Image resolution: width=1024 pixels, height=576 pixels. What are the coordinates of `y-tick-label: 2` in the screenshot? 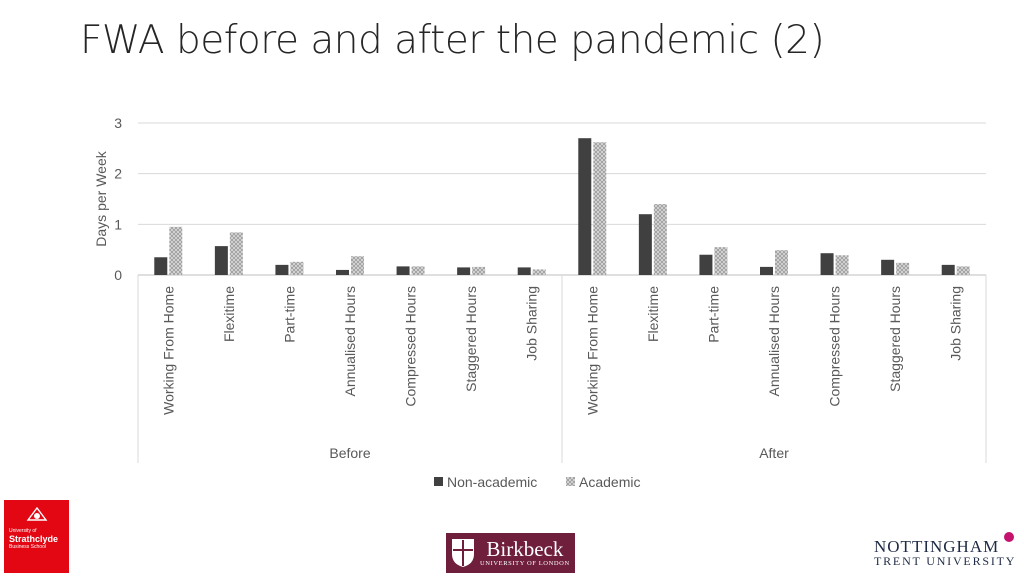 It's located at (118, 174).